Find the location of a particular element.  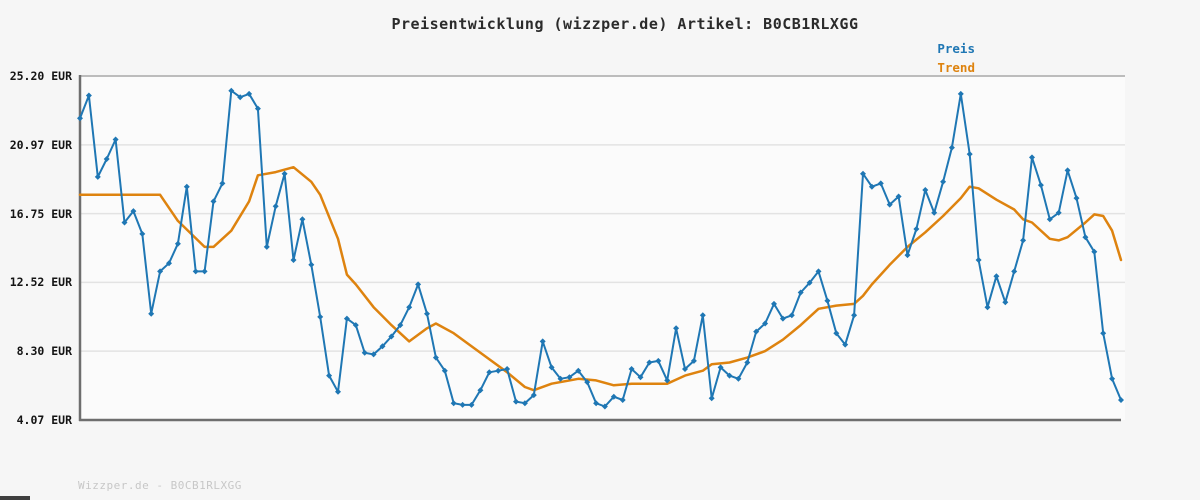

y-axis-tick-label: 16.75 EUR is located at coordinates (40, 213).